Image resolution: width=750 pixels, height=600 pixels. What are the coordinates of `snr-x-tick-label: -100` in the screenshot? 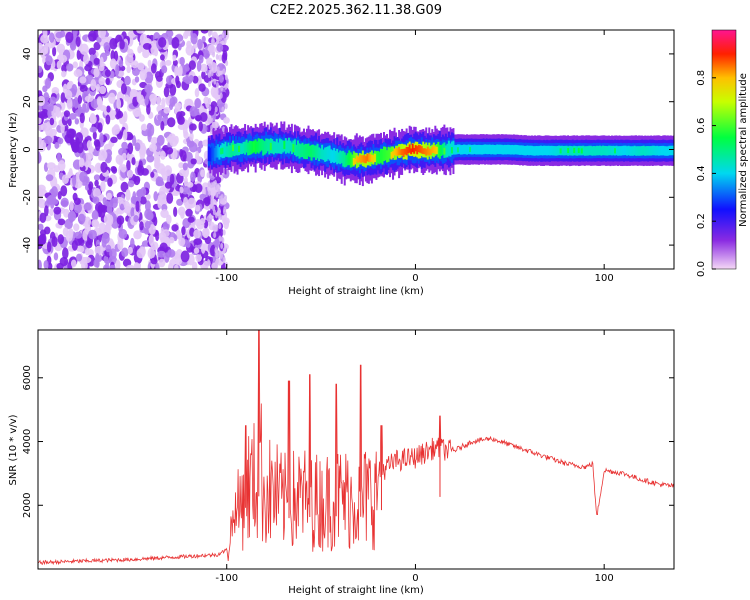 It's located at (226, 578).